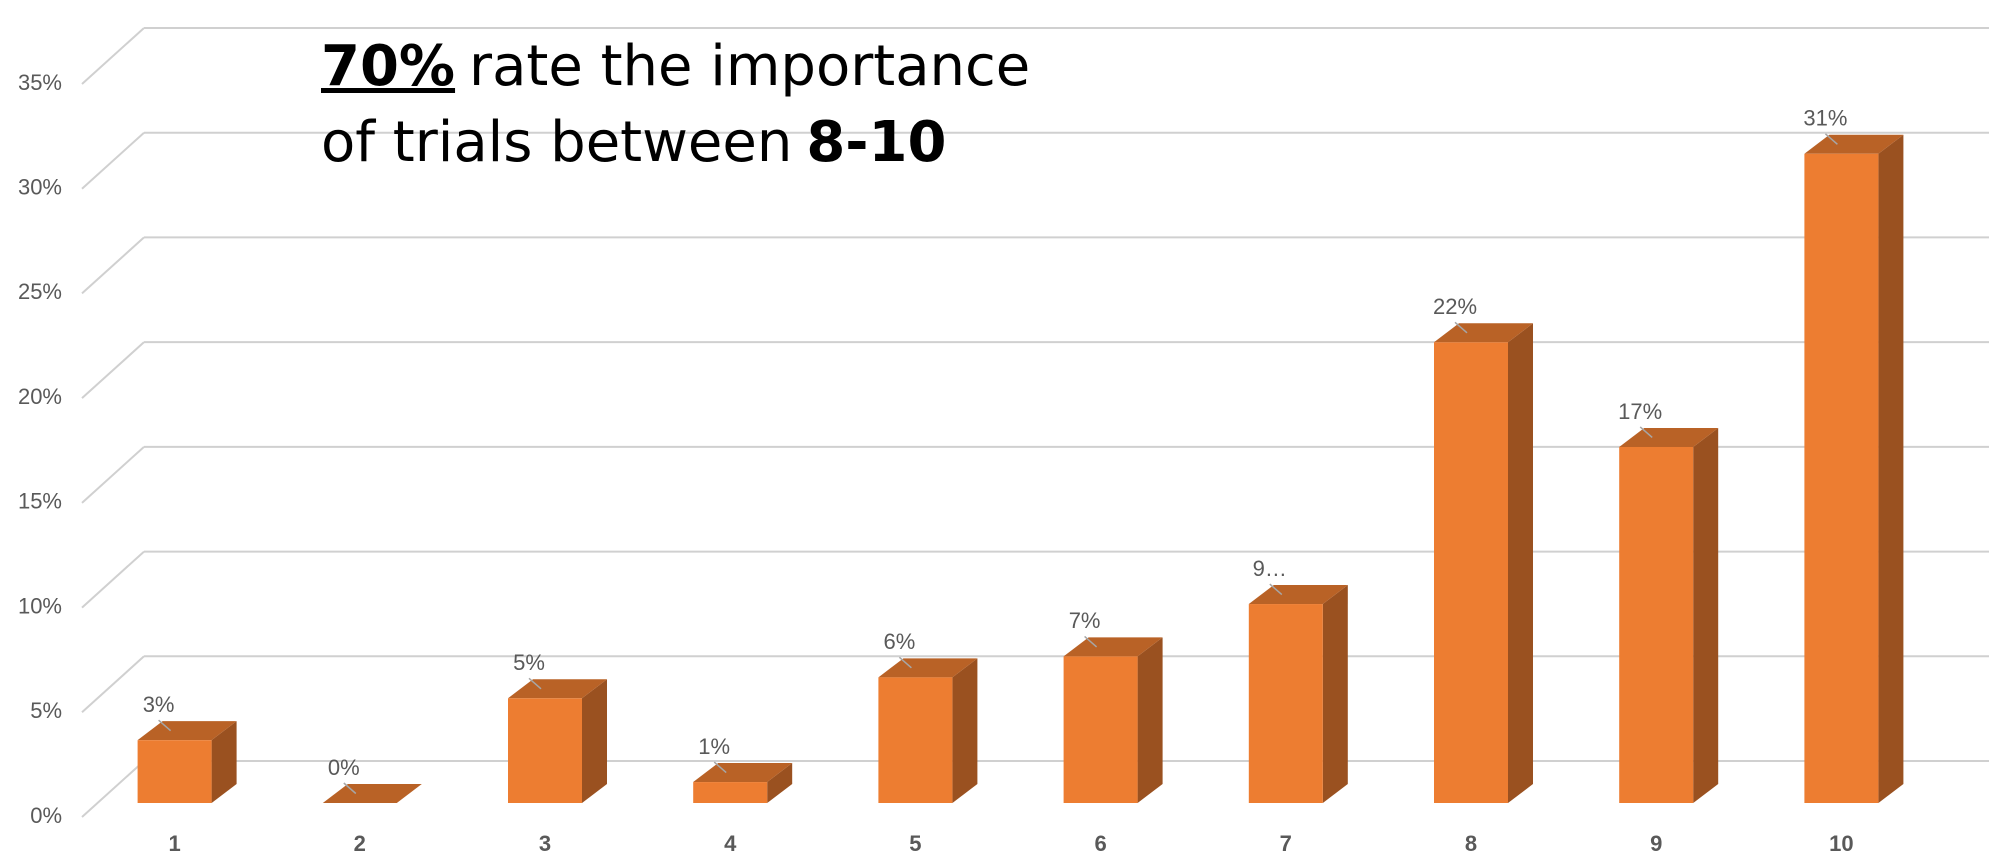 This screenshot has height=856, width=1989. I want to click on y-tick-label: 30%, so click(40, 187).